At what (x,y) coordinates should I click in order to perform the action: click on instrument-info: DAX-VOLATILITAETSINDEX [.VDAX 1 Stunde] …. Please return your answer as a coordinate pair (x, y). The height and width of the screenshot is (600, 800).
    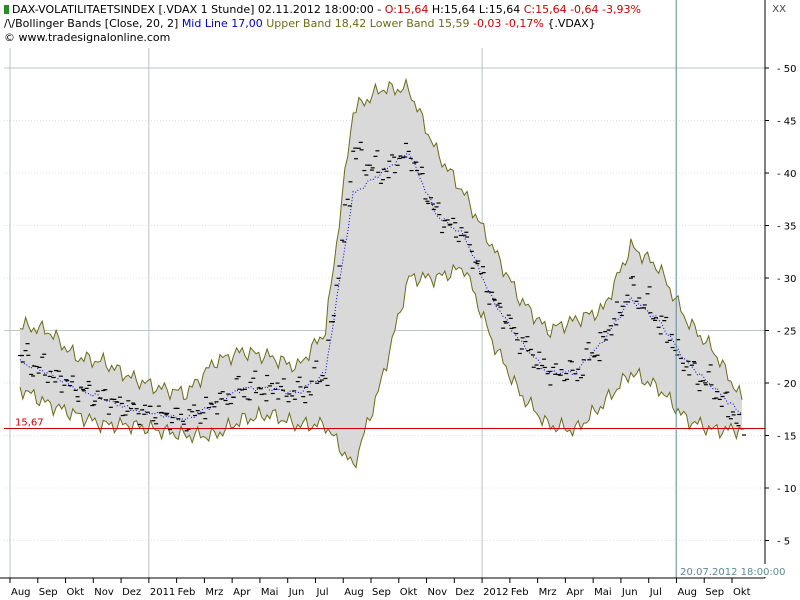
    Looking at the image, I should click on (198, 9).